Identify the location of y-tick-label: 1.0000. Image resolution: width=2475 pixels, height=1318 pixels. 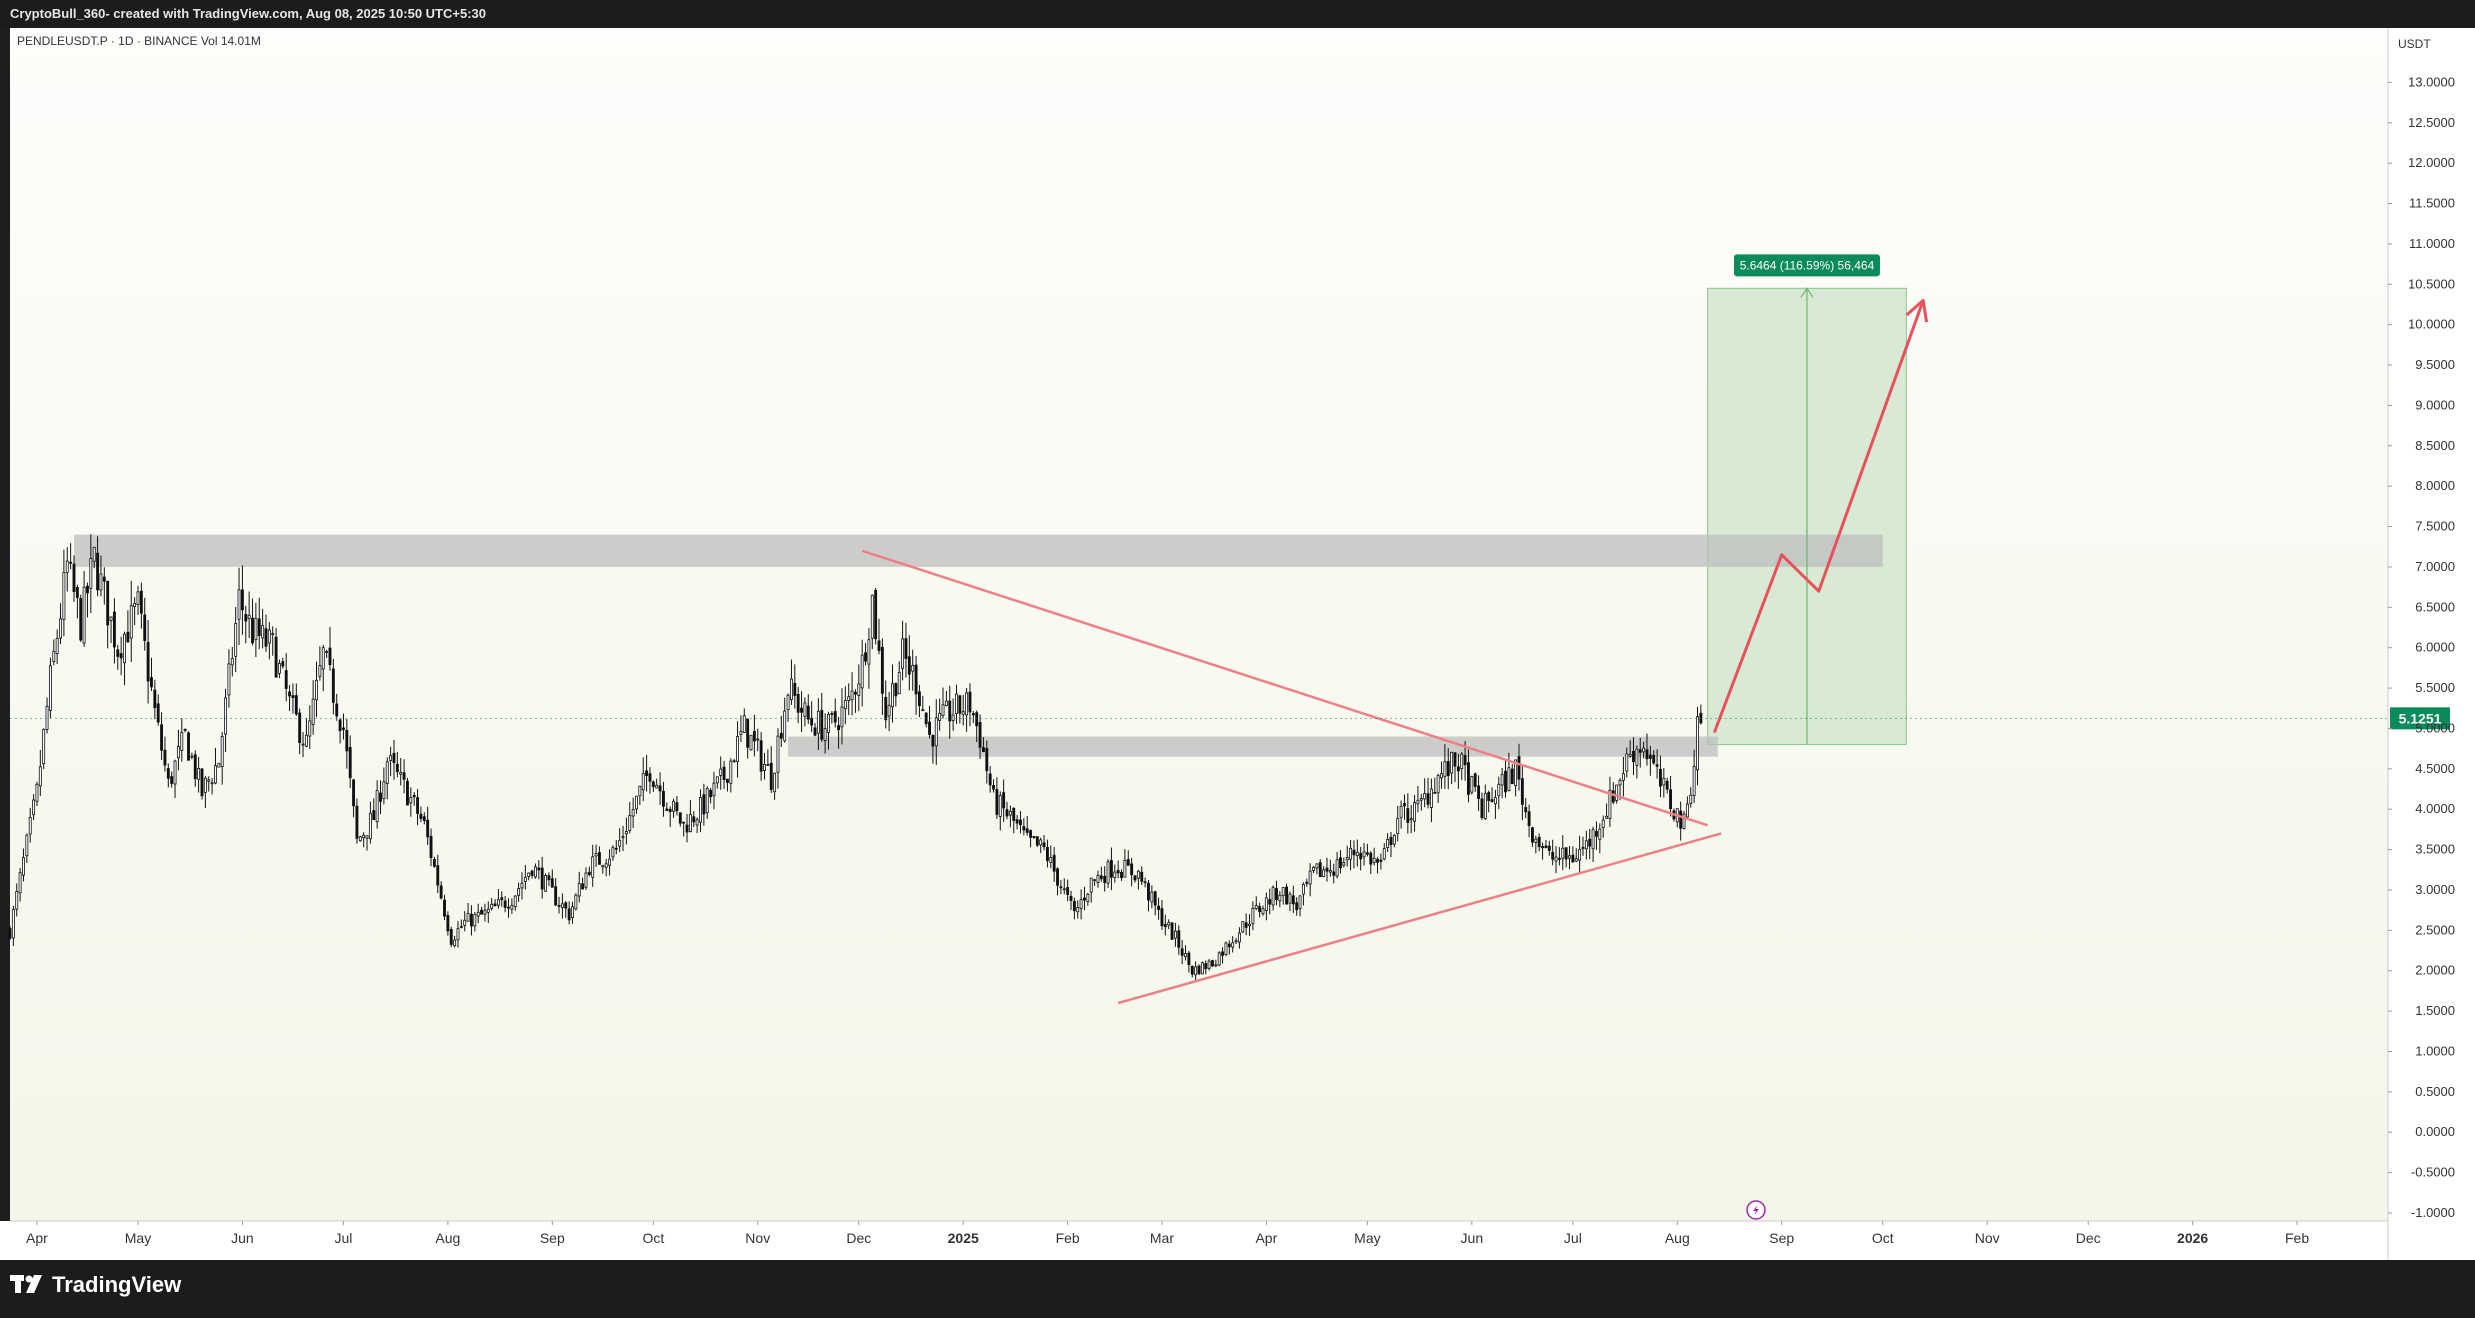
(2435, 1050).